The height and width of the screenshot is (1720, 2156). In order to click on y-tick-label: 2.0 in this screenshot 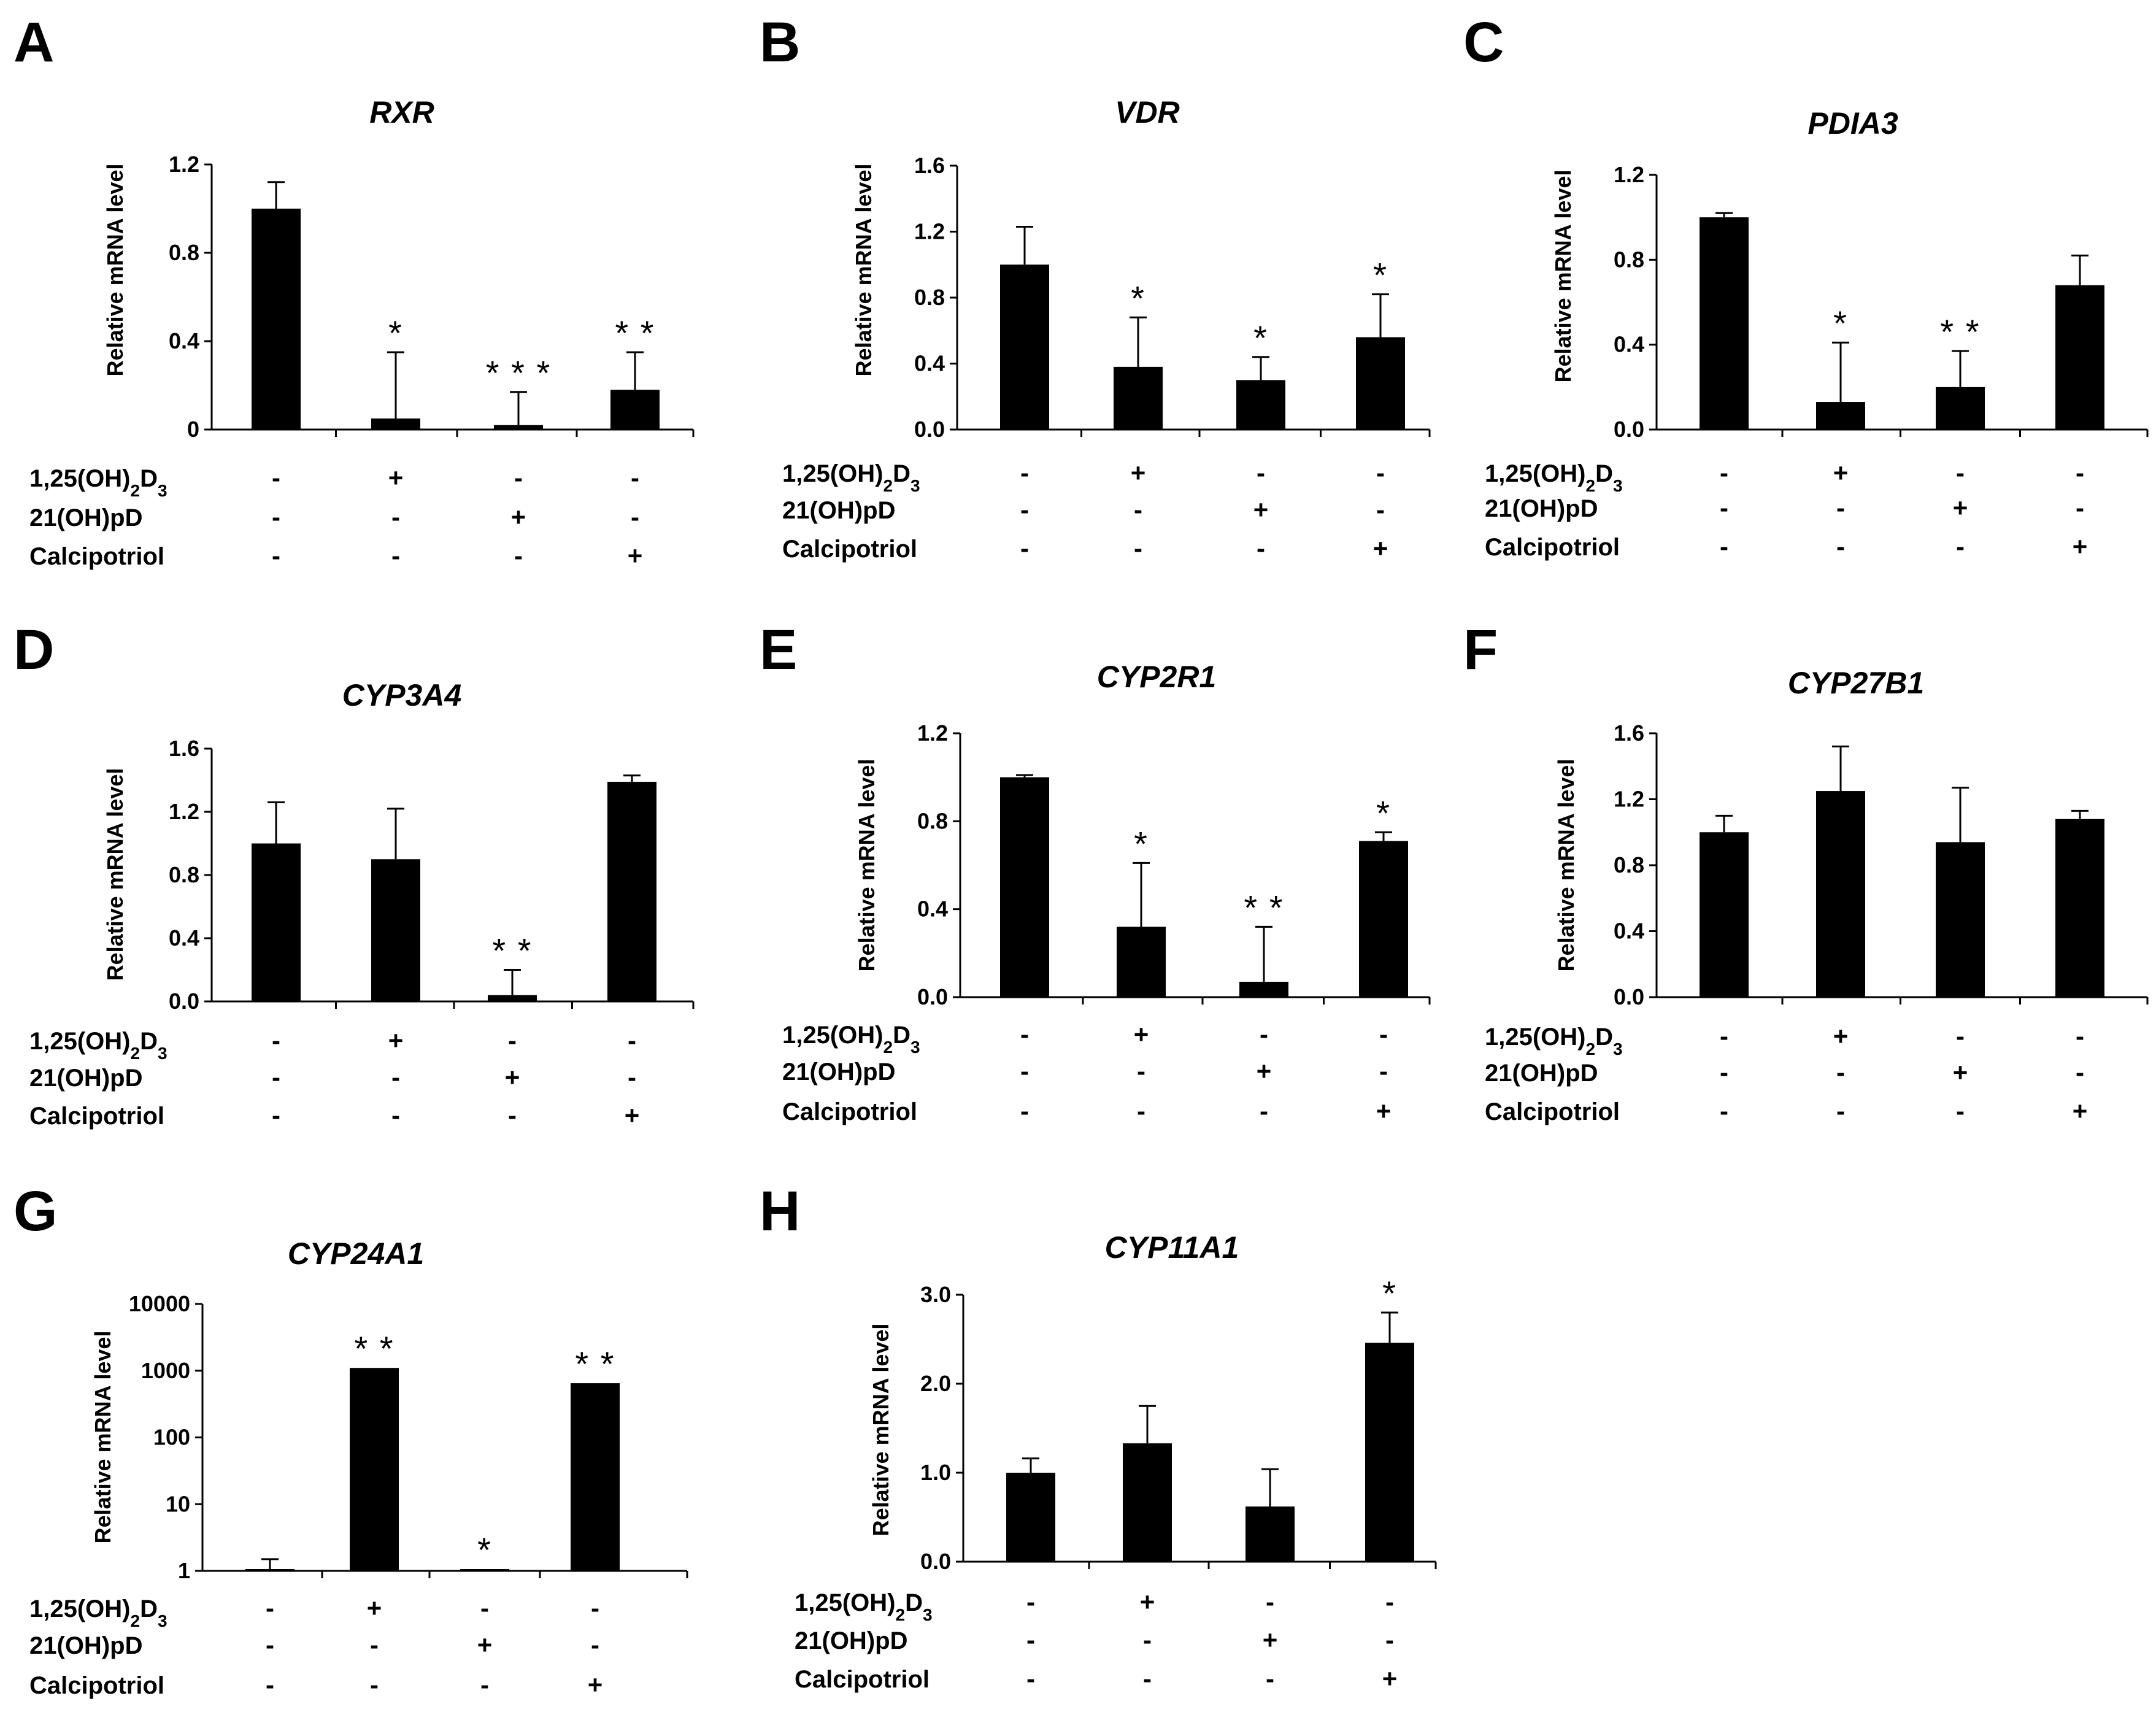, I will do `click(936, 1384)`.